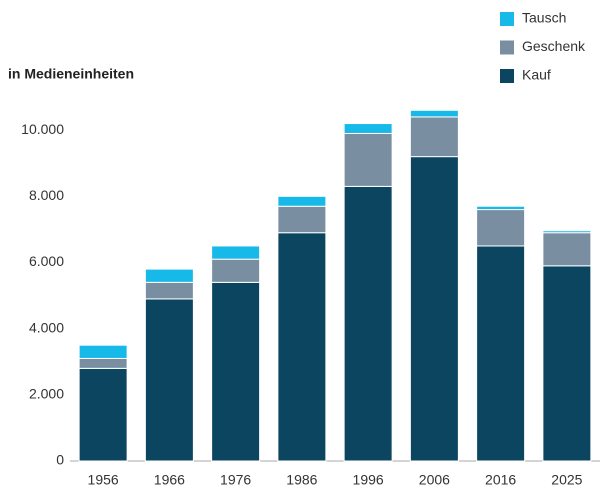  I want to click on legend-label: Kauf, so click(536, 75).